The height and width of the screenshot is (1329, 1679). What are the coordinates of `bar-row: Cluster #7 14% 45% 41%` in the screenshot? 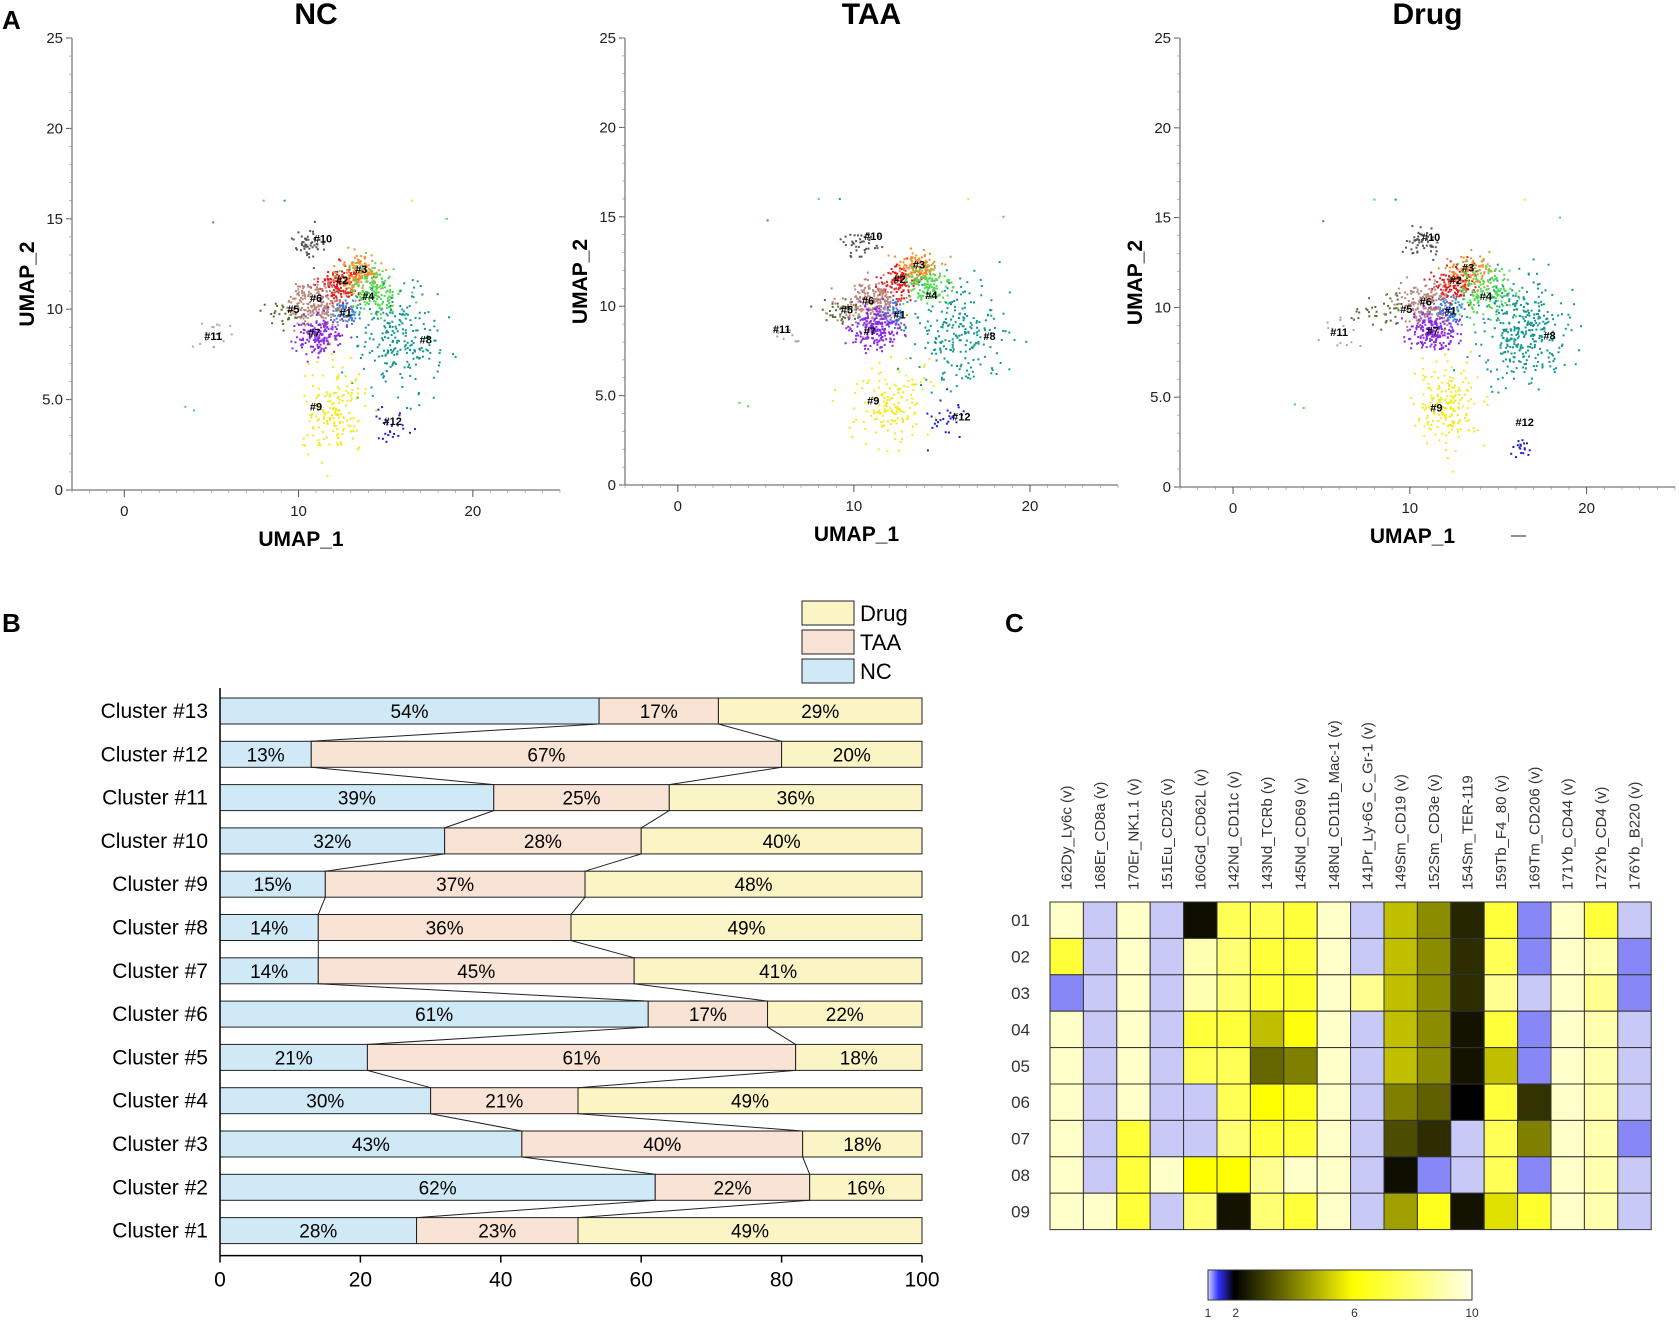 It's located at (517, 971).